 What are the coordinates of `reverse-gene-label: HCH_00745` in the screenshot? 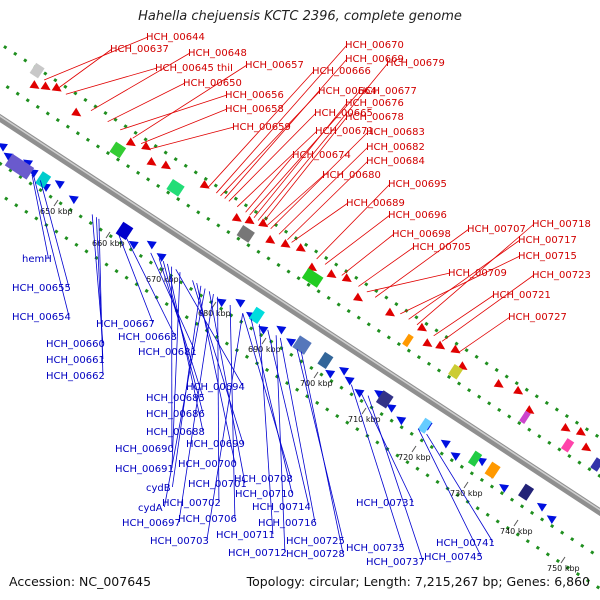 It's located at (453, 557).